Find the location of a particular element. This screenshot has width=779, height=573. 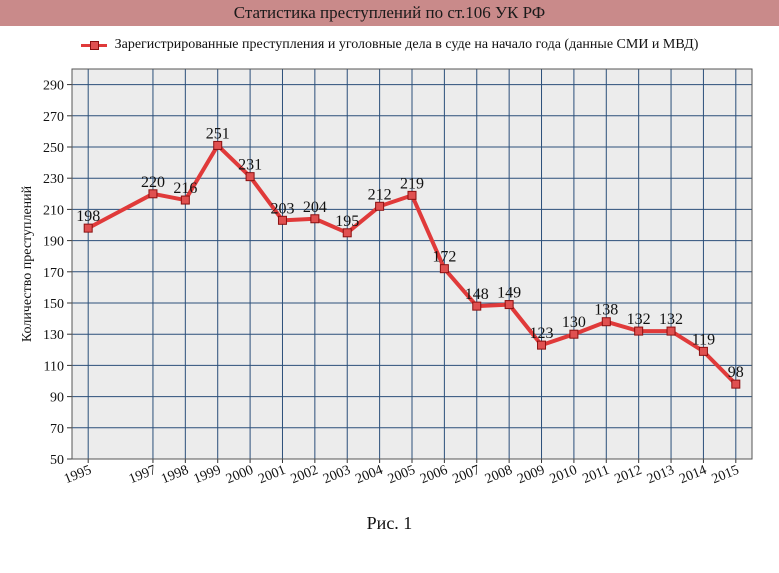

data-label: 220 is located at coordinates (153, 182).